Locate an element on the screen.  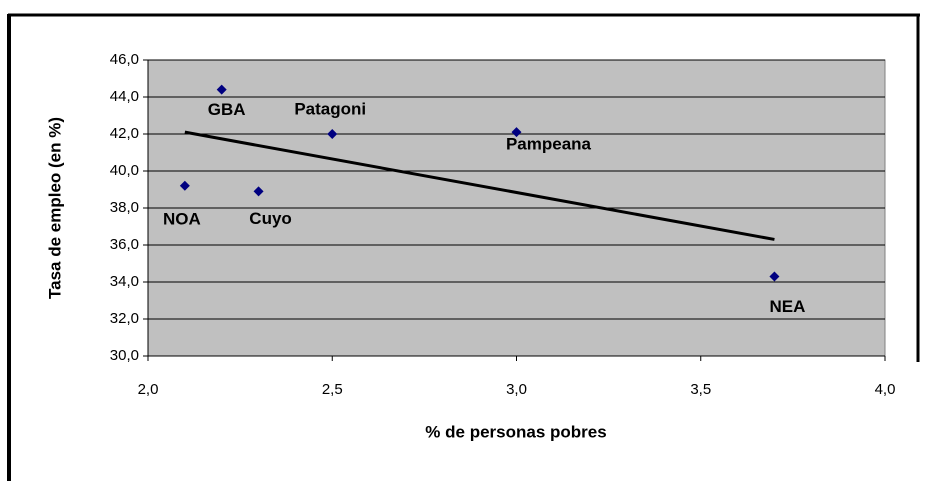
y-tick-label: 46,0 is located at coordinates (124, 59).